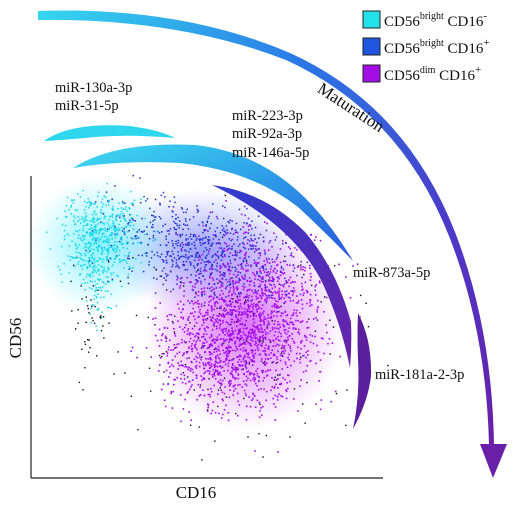 The height and width of the screenshot is (509, 517). What do you see at coordinates (282, 276) in the screenshot?
I see `band-mir-873a` at bounding box center [282, 276].